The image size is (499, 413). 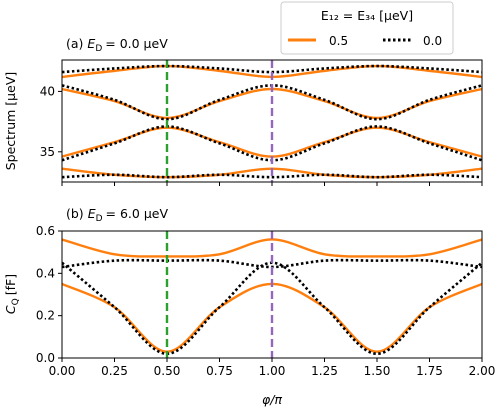 What do you see at coordinates (367, 15) in the screenshot?
I see `legend-title: E₁₂ = E₃₄ [μeV]` at bounding box center [367, 15].